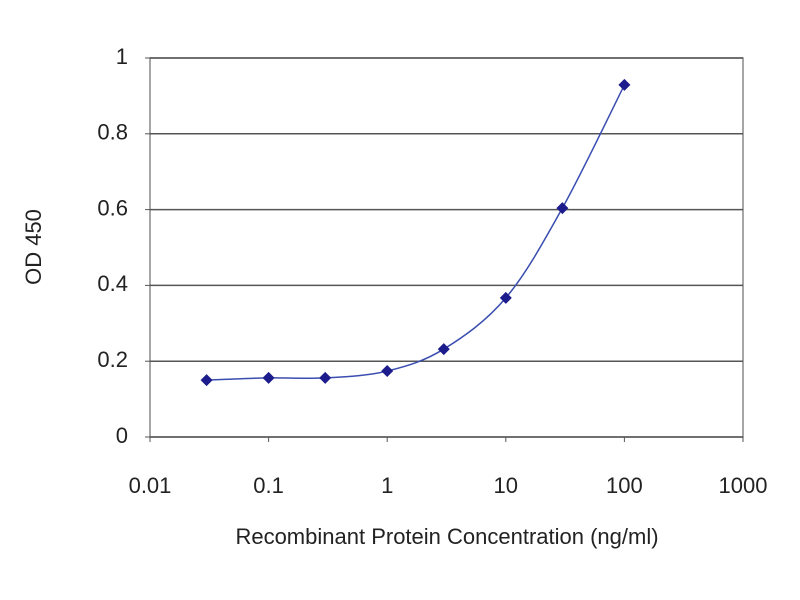 This screenshot has height=600, width=800. What do you see at coordinates (387, 485) in the screenshot?
I see `x-tick-label: 1` at bounding box center [387, 485].